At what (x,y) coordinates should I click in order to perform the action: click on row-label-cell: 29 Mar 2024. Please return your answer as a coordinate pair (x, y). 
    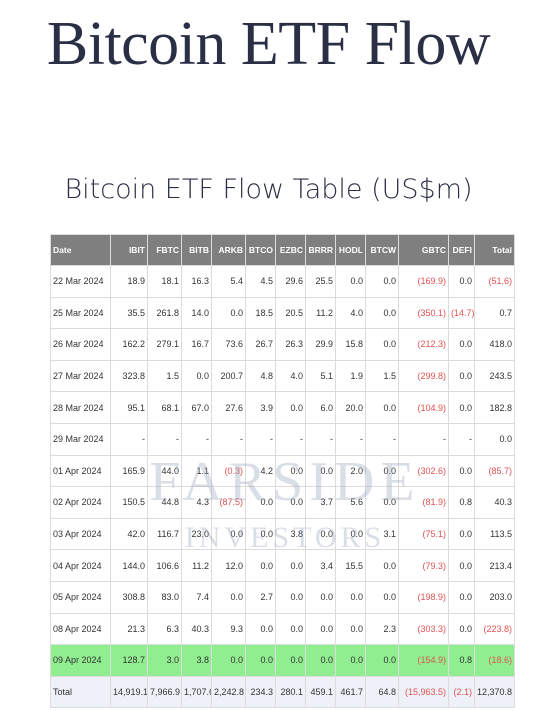
    Looking at the image, I should click on (80, 439).